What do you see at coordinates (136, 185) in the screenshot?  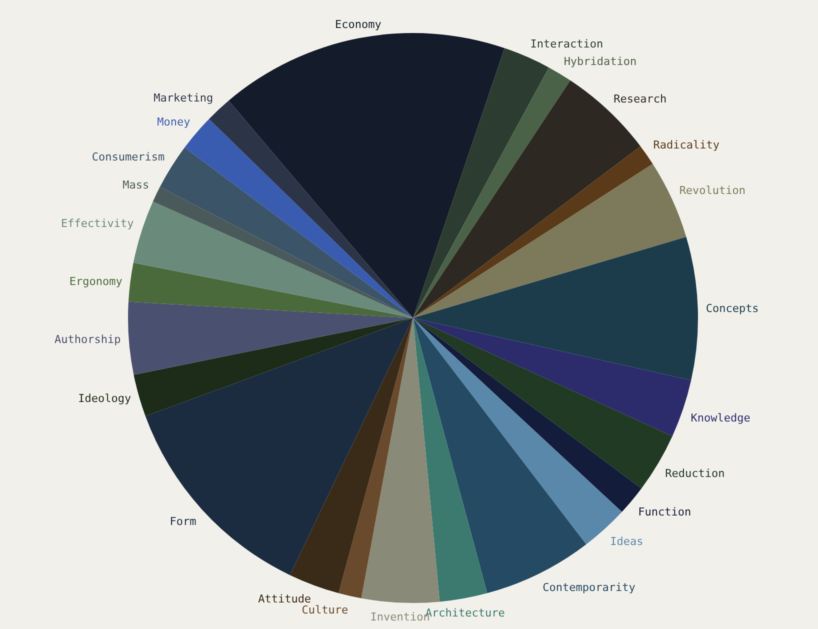 I see `slice-label: Mass` at bounding box center [136, 185].